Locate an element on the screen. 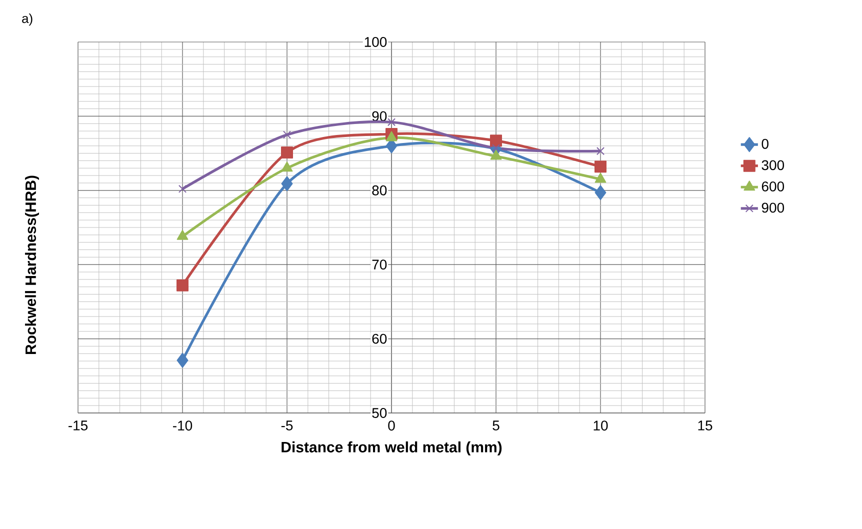 The width and height of the screenshot is (862, 529). x-tick-label: -5 is located at coordinates (287, 425).